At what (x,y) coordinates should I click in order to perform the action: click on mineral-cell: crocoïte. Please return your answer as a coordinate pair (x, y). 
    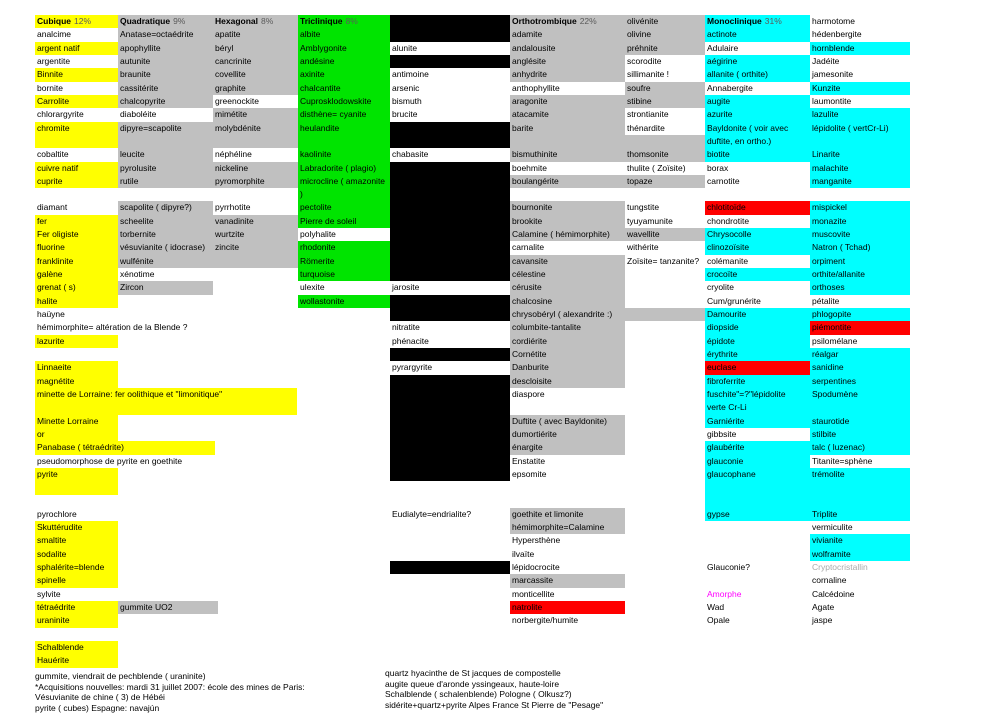
    Looking at the image, I should click on (757, 275).